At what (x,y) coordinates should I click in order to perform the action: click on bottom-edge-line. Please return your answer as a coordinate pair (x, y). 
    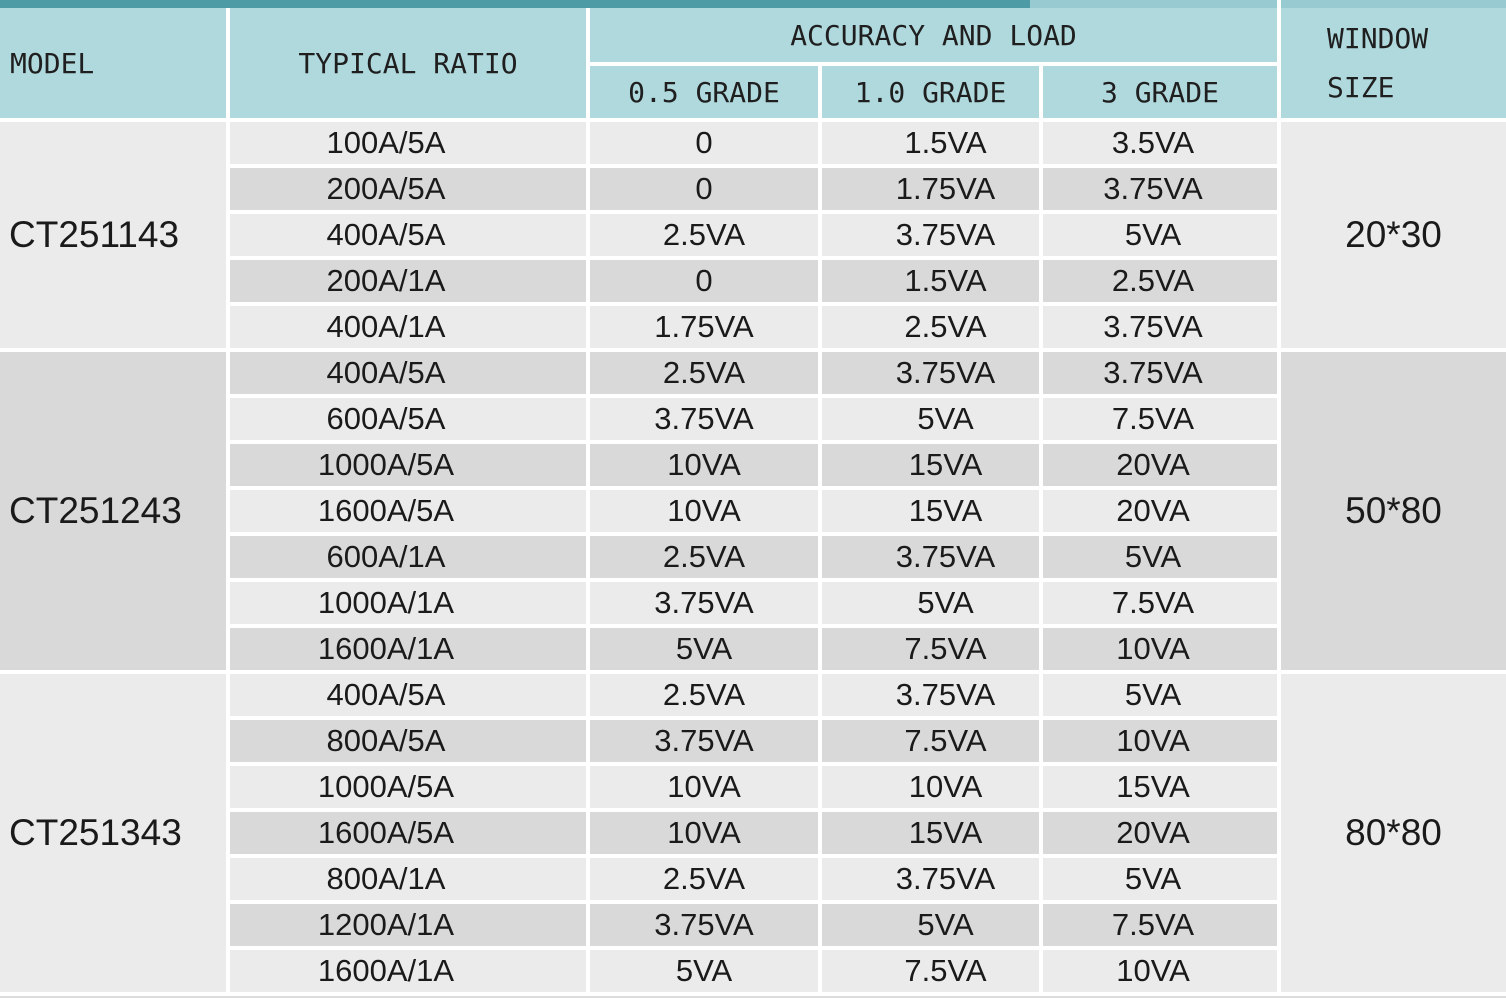
    Looking at the image, I should click on (753, 997).